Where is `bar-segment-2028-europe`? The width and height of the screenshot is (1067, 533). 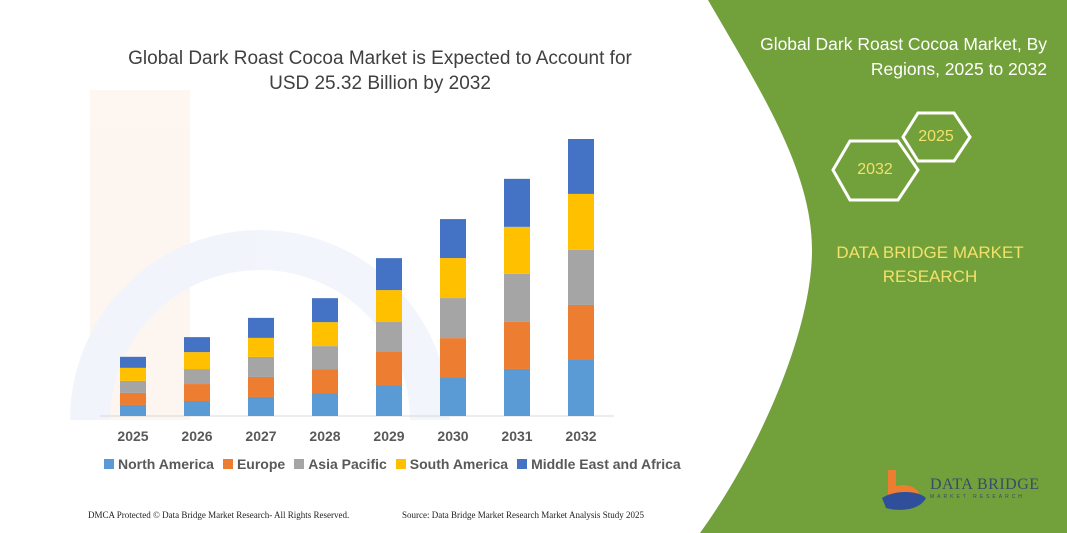
bar-segment-2028-europe is located at coordinates (325, 381).